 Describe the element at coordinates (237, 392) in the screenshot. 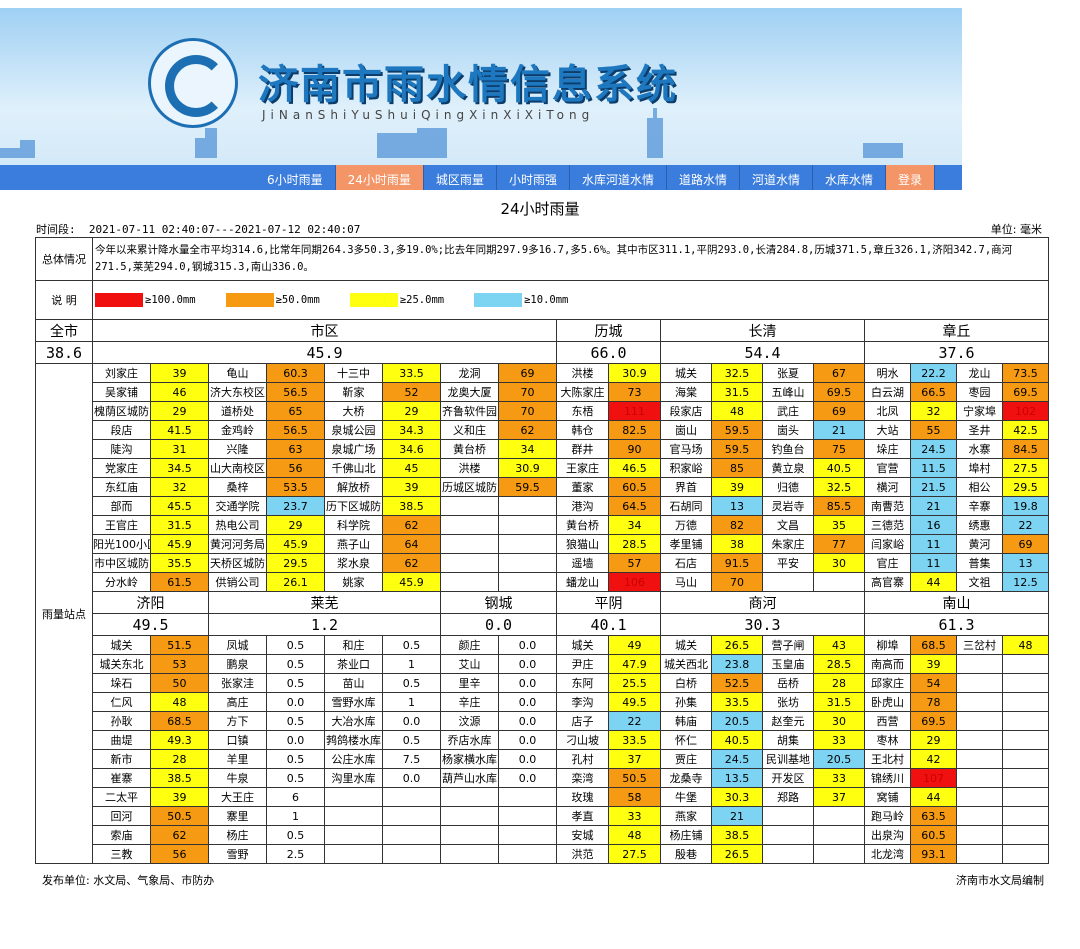

I see `station-name: 济大东校区` at that location.